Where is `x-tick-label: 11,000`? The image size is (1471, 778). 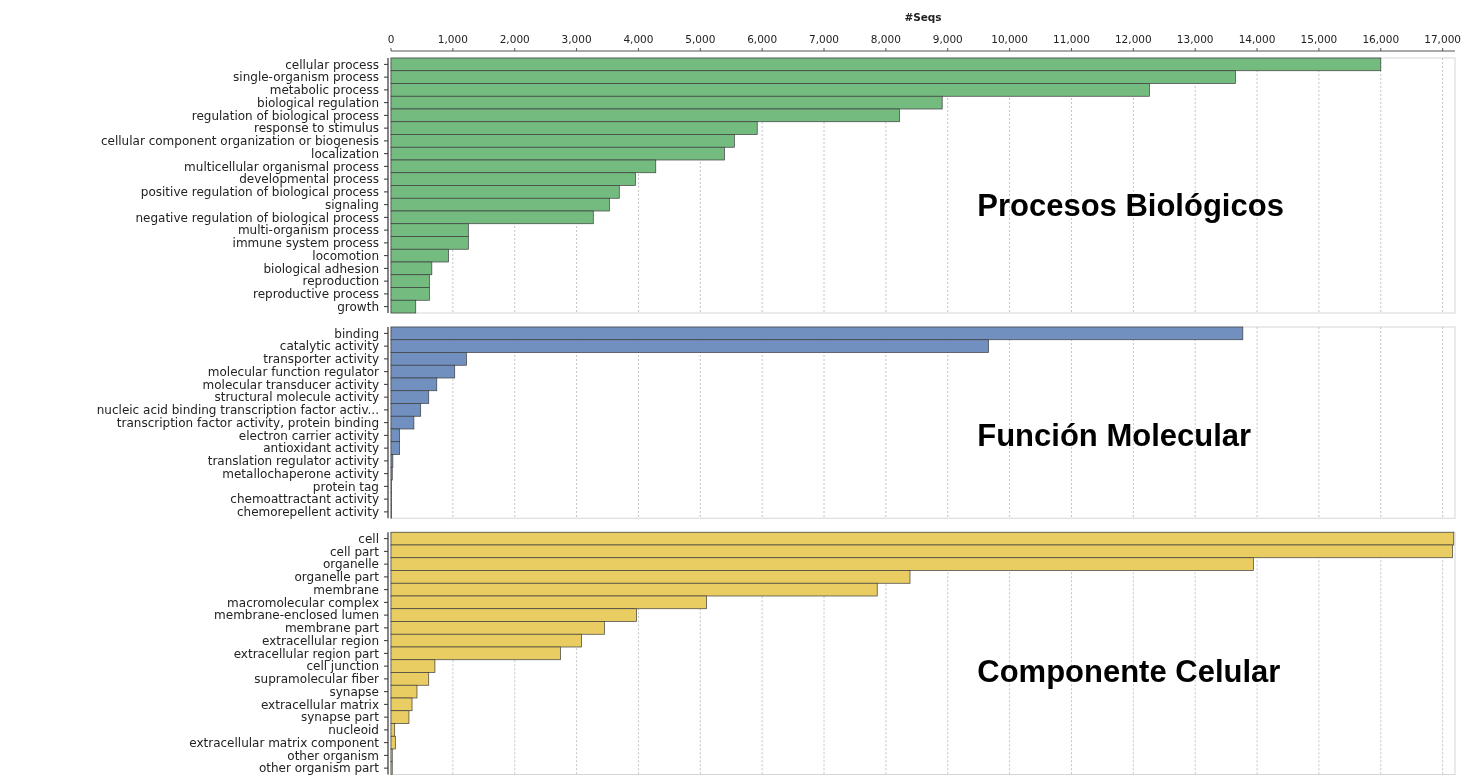
x-tick-label: 11,000 is located at coordinates (1071, 39).